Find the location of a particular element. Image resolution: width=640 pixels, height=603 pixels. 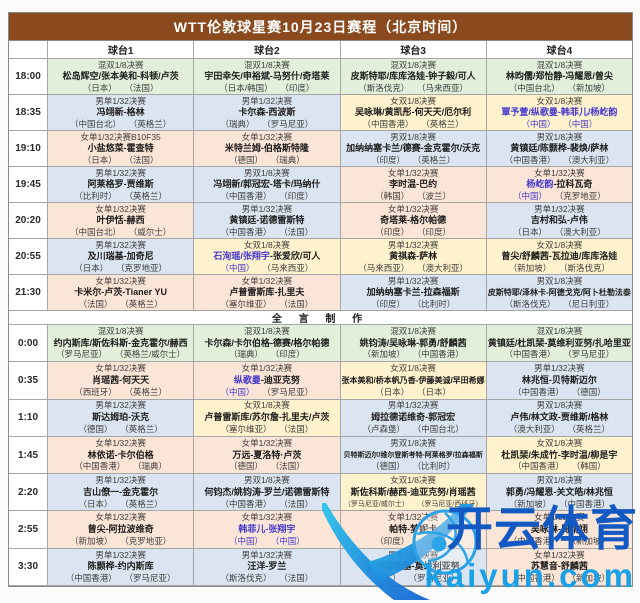

player-link: 韩菲儿-张翔宇 is located at coordinates (267, 529).